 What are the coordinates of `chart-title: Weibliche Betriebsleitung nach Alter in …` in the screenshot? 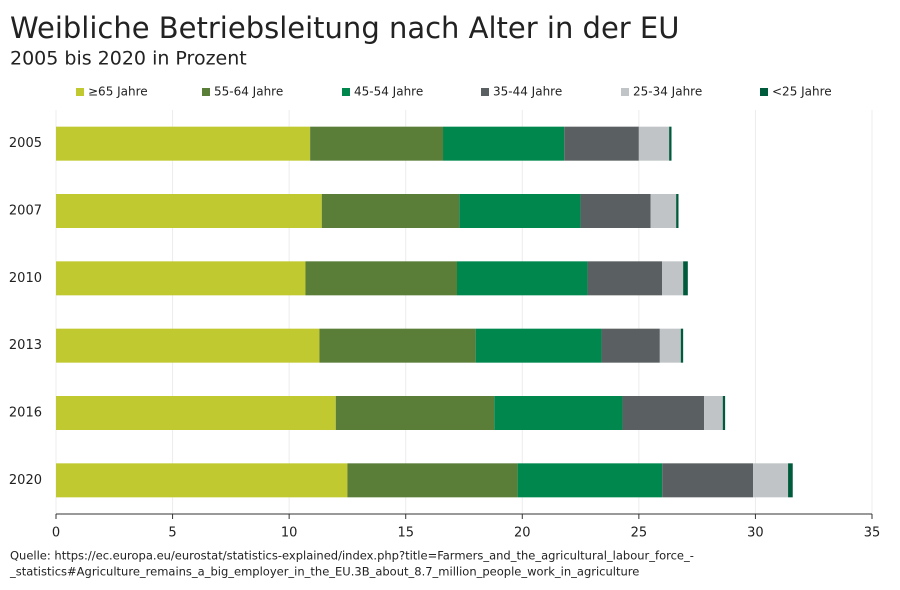 It's located at (344, 28).